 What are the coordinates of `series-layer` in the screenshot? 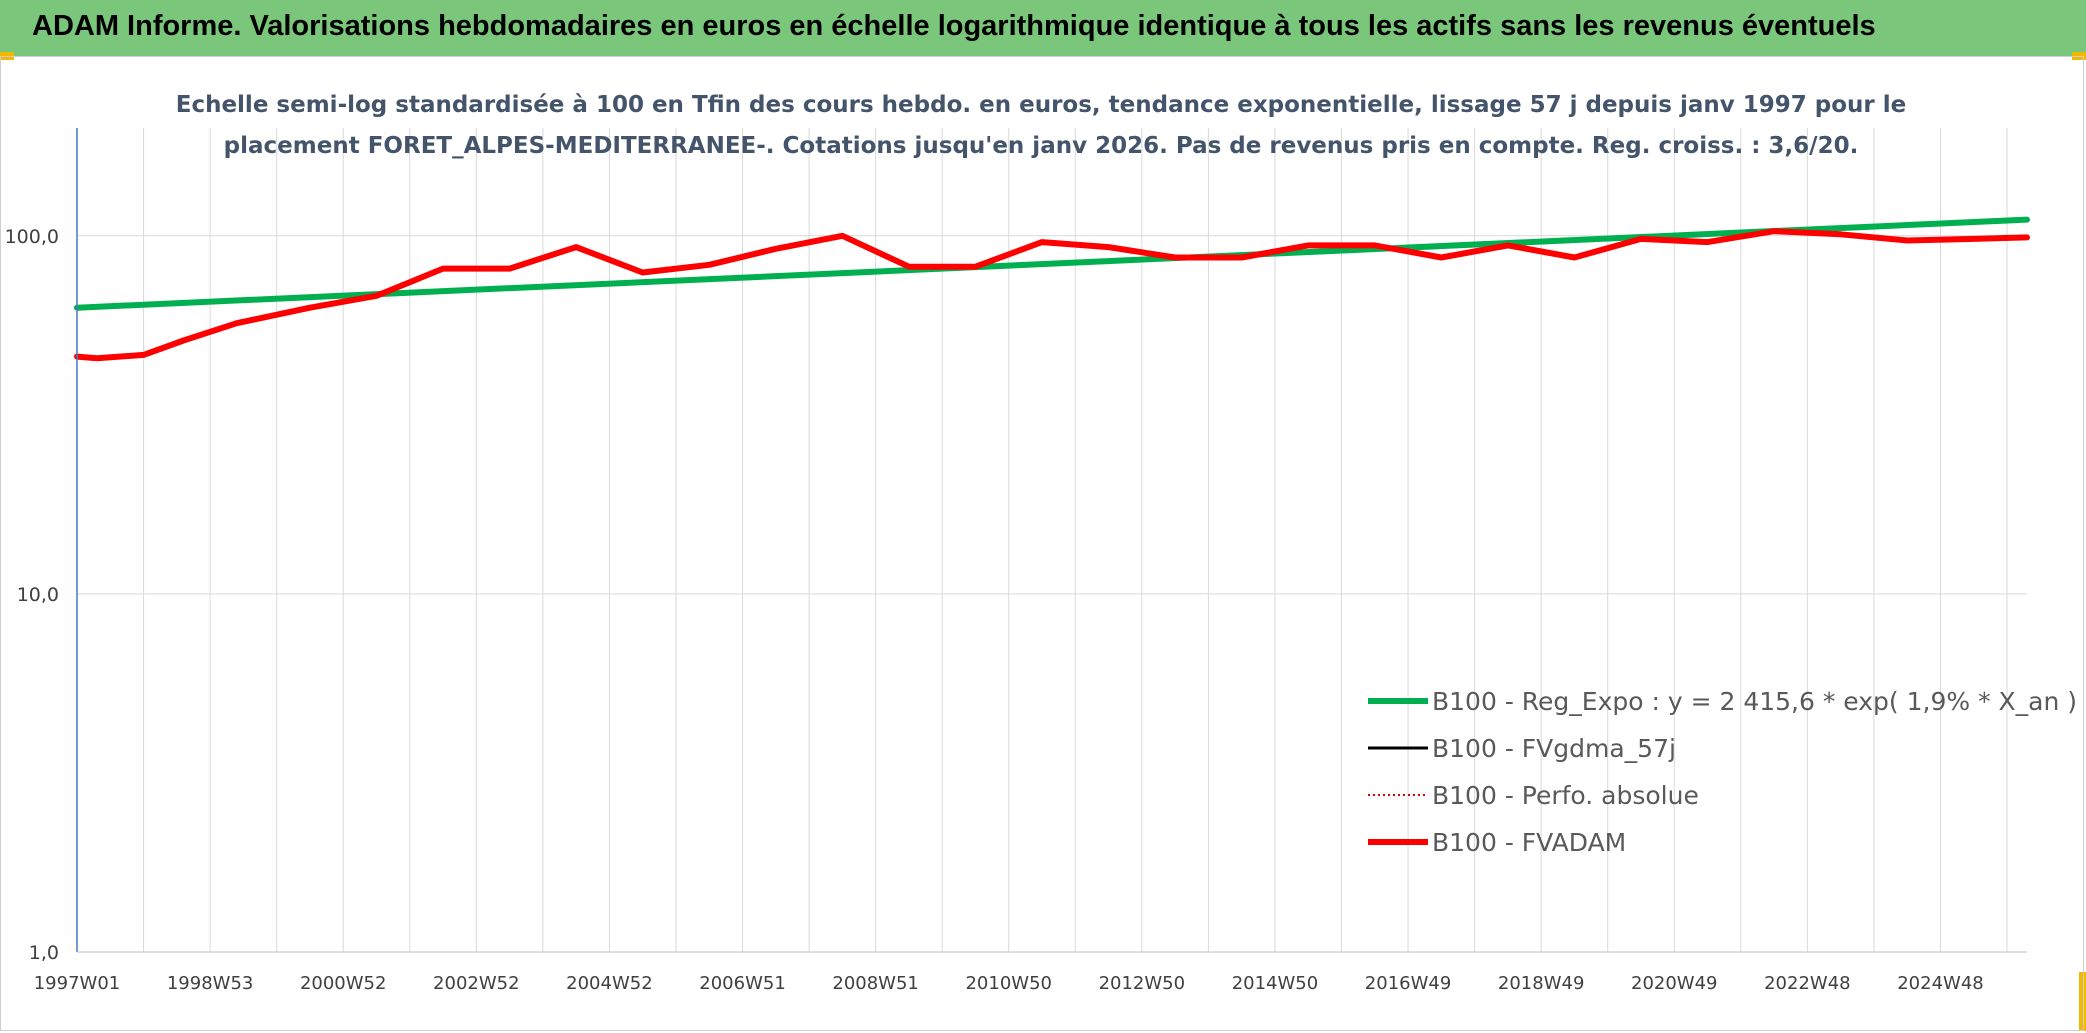 It's located at (1052, 289).